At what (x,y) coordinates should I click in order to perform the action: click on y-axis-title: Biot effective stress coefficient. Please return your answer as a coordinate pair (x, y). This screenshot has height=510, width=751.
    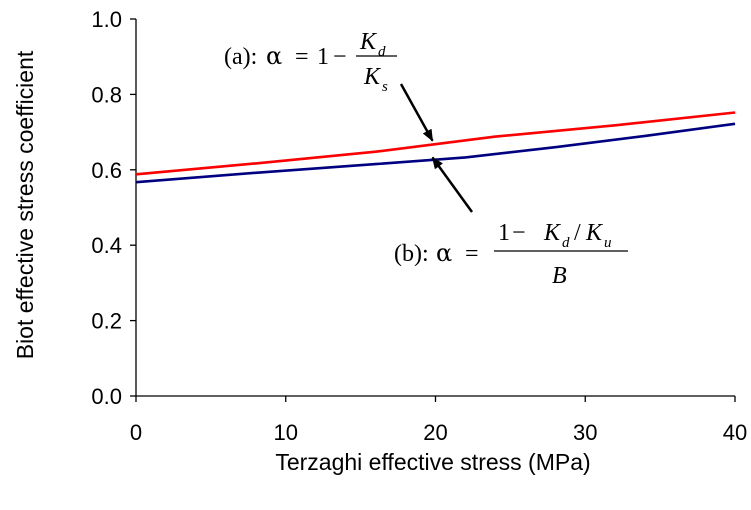
    Looking at the image, I should click on (25, 204).